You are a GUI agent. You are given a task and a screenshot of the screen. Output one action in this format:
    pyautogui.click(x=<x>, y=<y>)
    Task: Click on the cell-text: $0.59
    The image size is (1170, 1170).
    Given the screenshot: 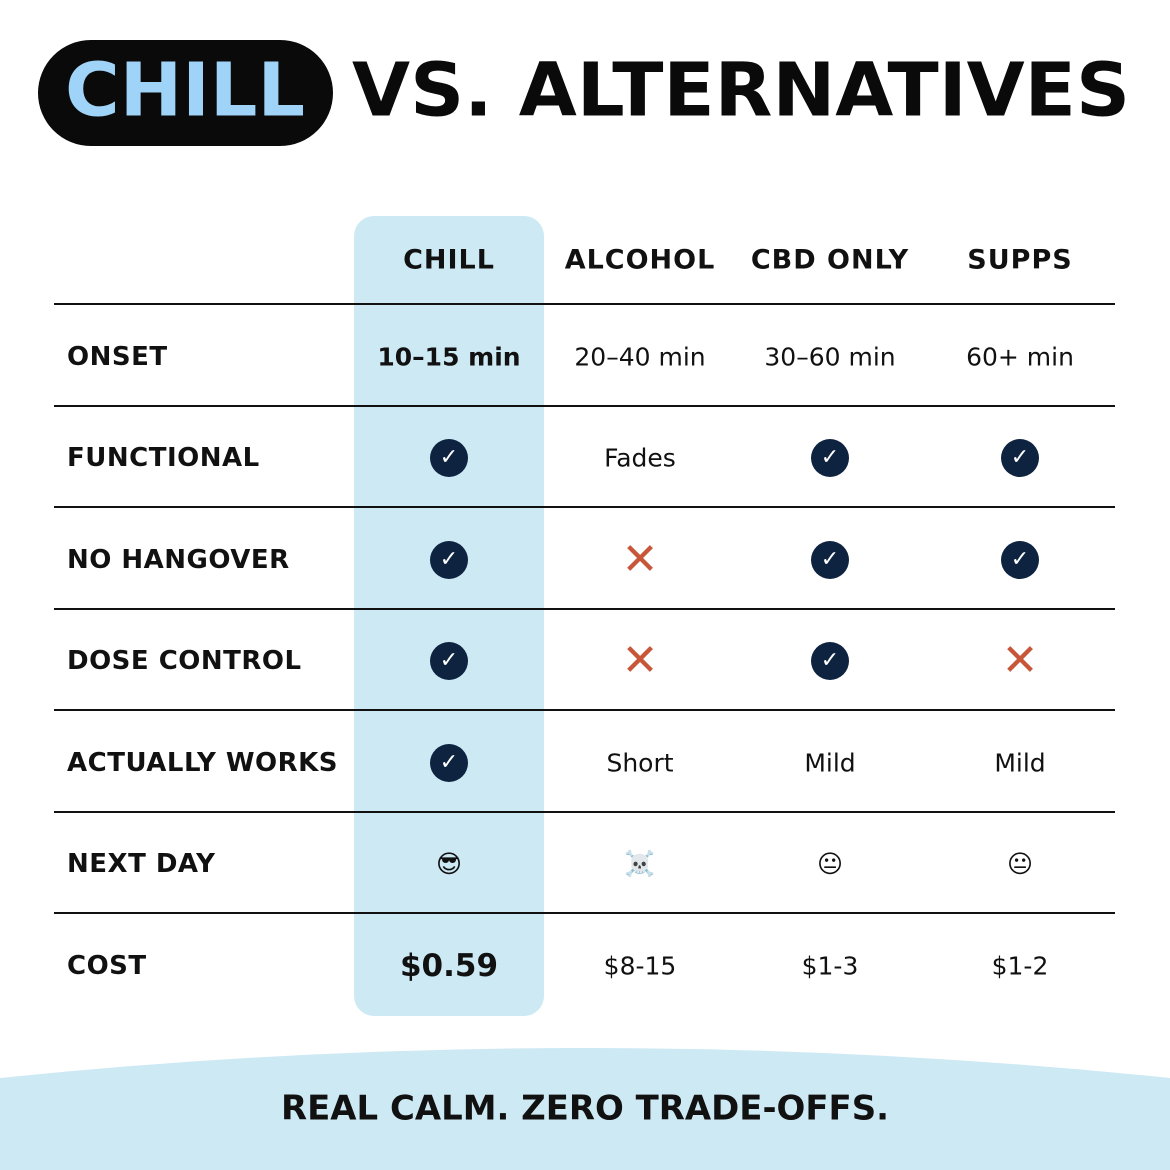 What is the action you would take?
    pyautogui.click(x=449, y=965)
    